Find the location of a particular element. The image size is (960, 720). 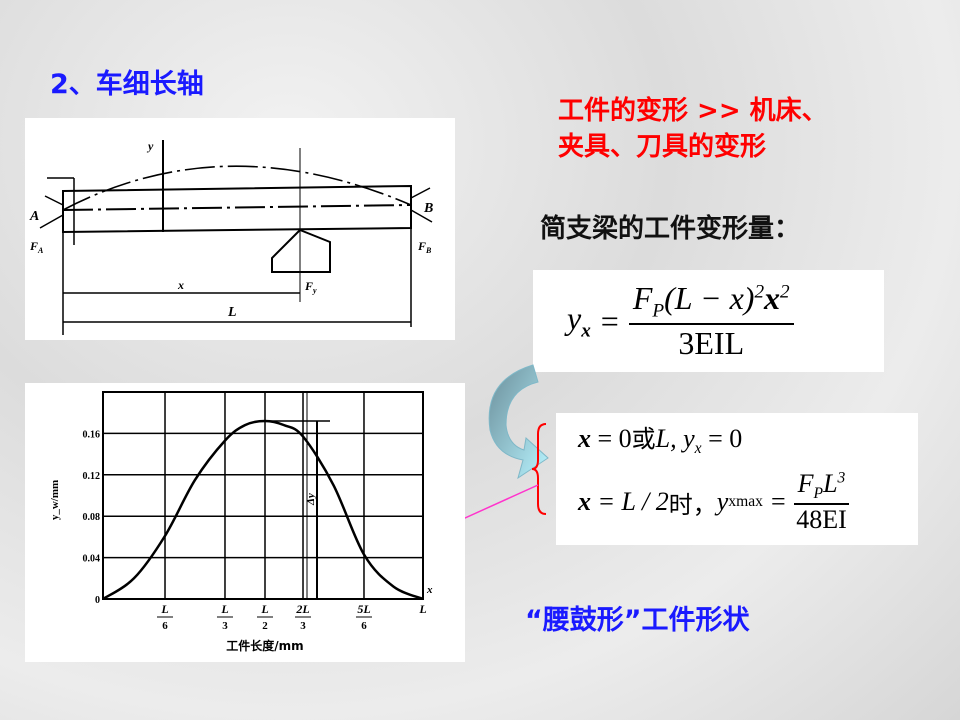

center-line is located at coordinates (237, 207).